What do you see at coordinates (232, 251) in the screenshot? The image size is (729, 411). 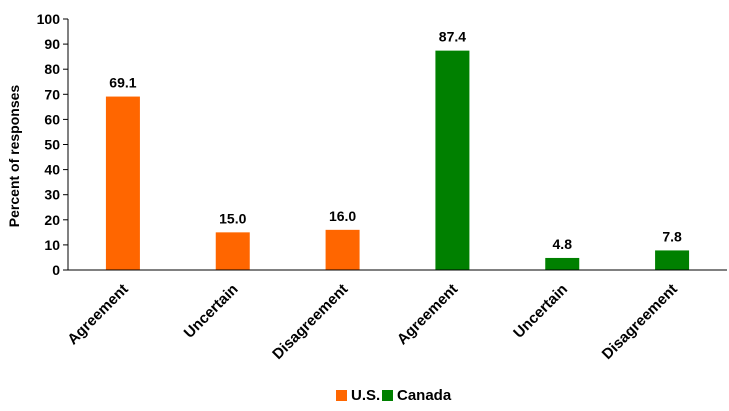 I see `bar-us-uncertain` at bounding box center [232, 251].